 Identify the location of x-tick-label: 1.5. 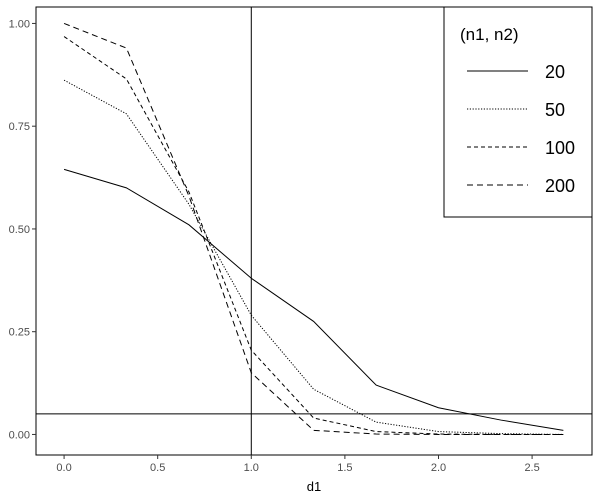
(344, 468).